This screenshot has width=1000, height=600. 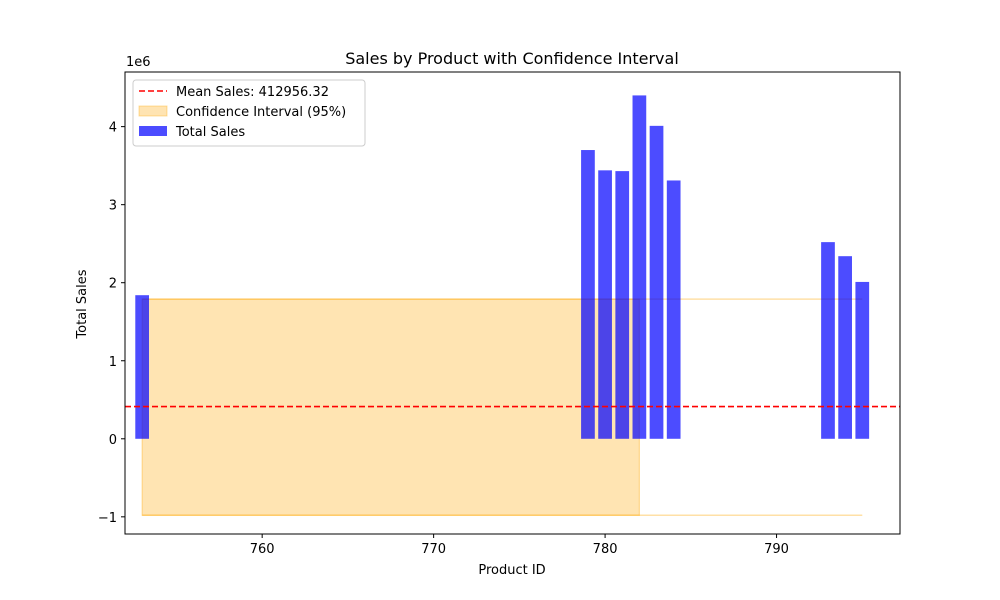 What do you see at coordinates (210, 132) in the screenshot?
I see `legend-label-sales: Total Sales` at bounding box center [210, 132].